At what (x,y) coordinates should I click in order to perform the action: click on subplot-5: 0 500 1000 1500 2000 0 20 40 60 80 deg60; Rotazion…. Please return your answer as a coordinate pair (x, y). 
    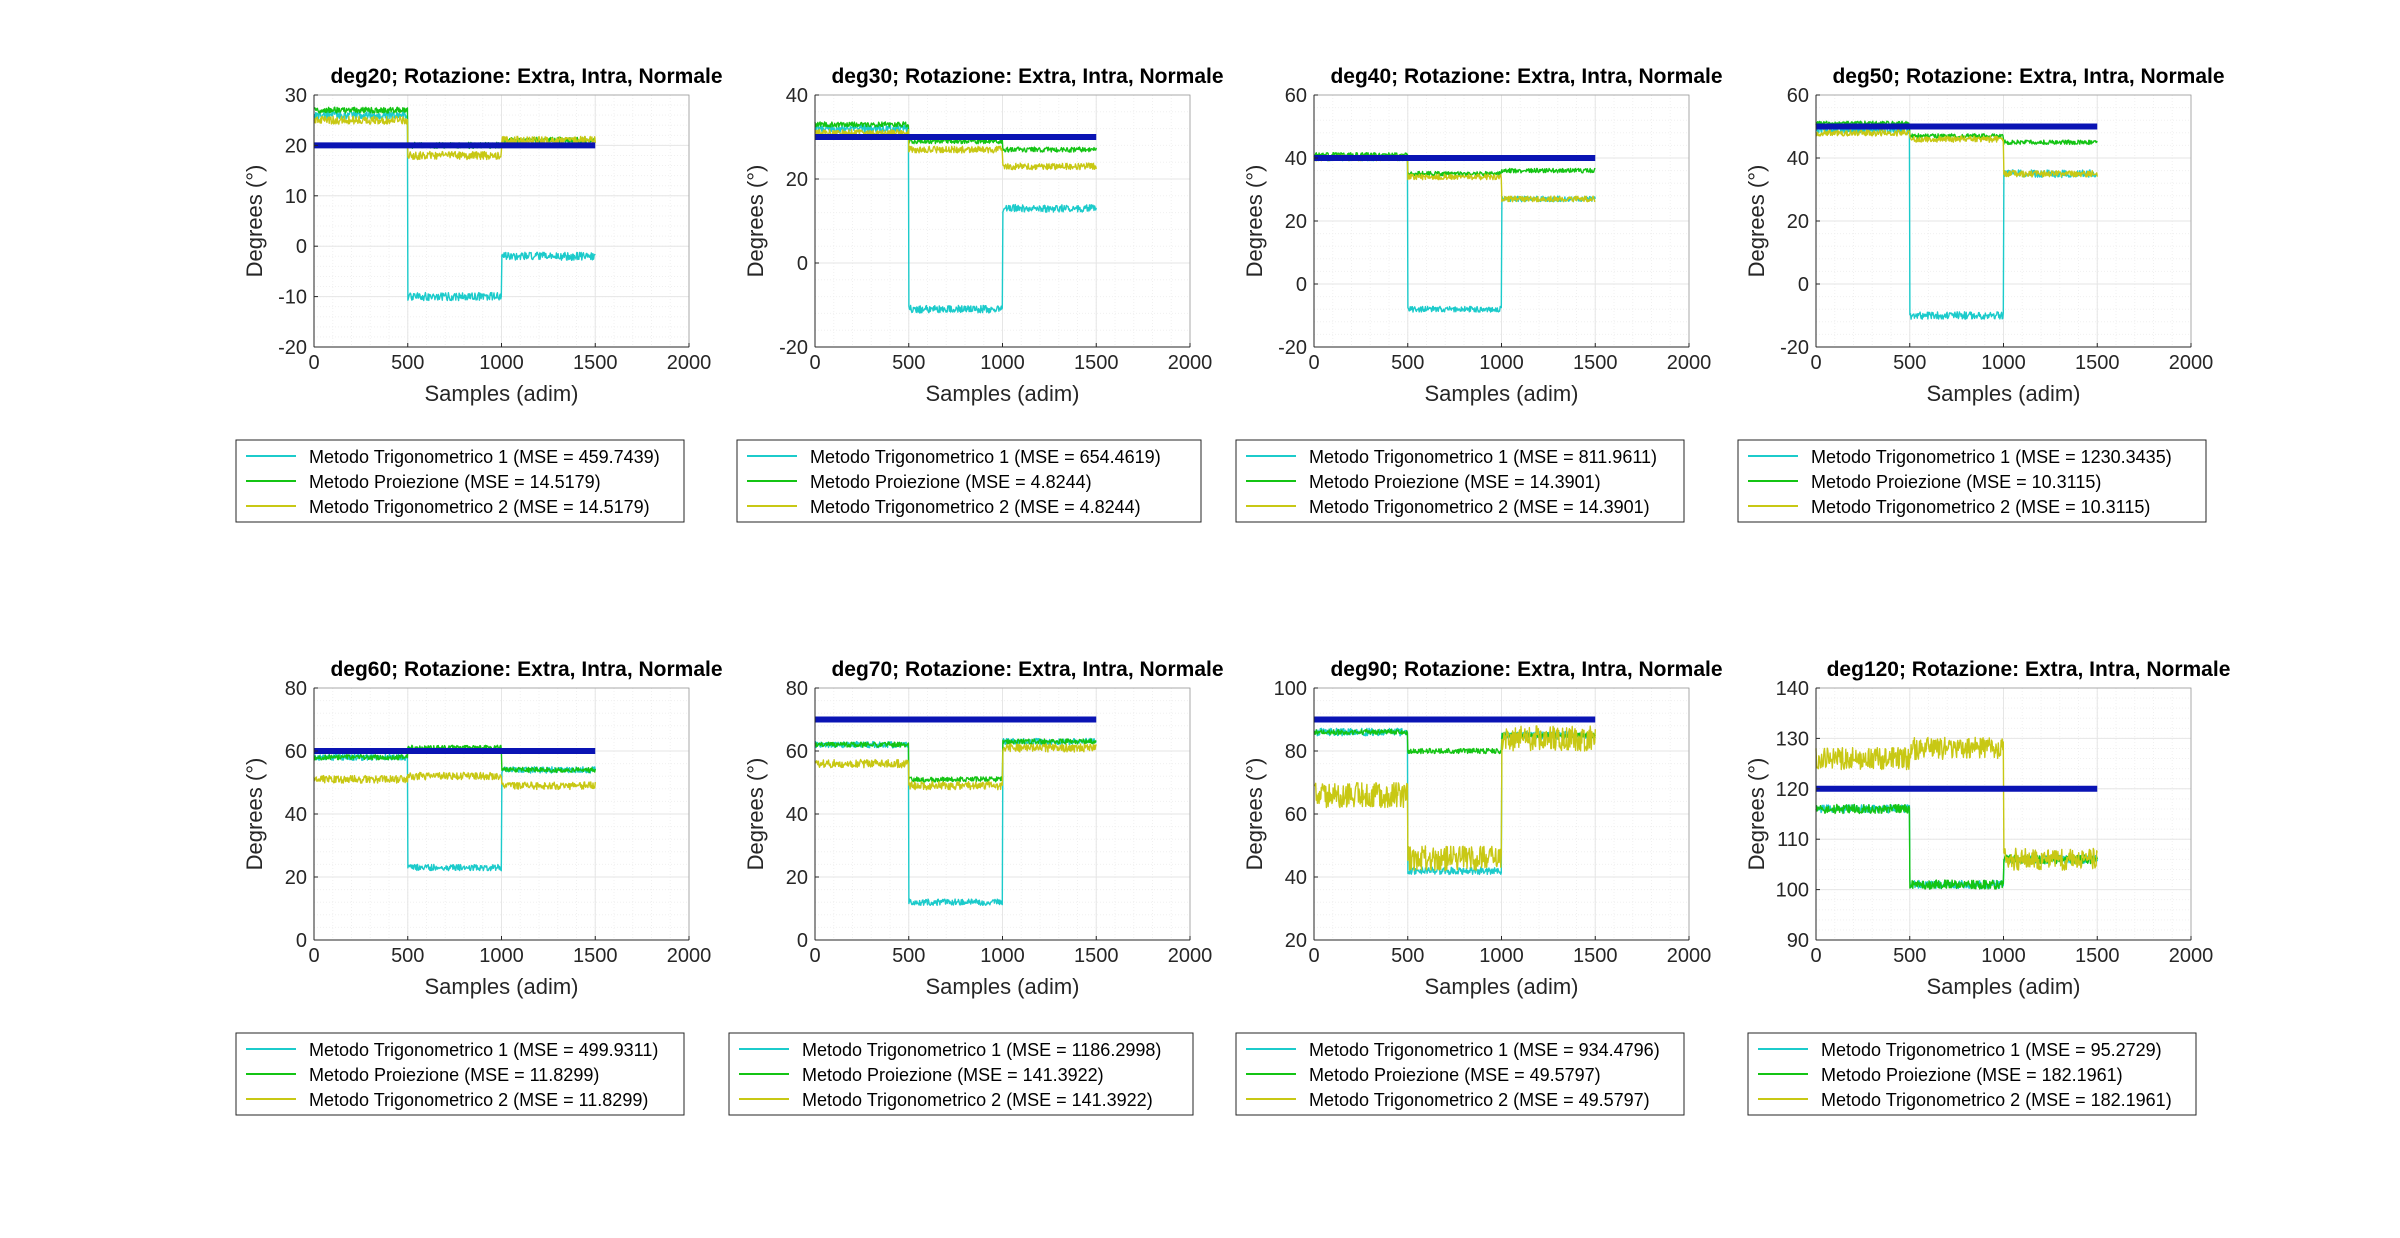
    Looking at the image, I should click on (479, 887).